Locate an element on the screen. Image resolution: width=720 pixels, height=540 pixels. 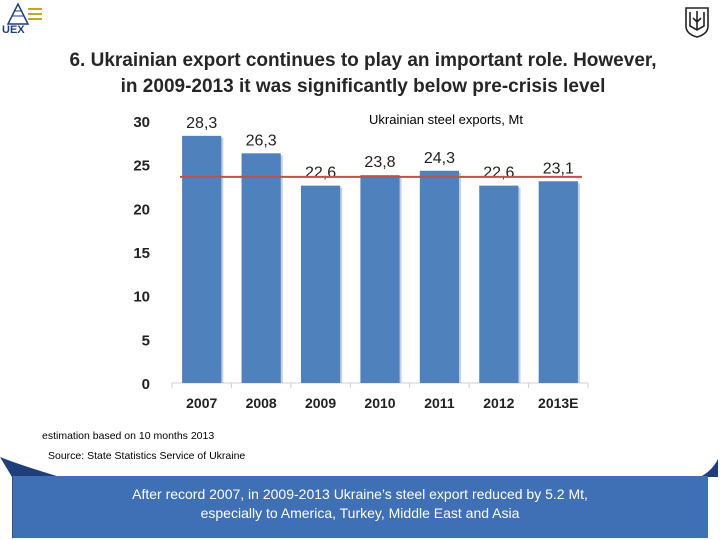
x-tick-label: 2010 is located at coordinates (379, 403).